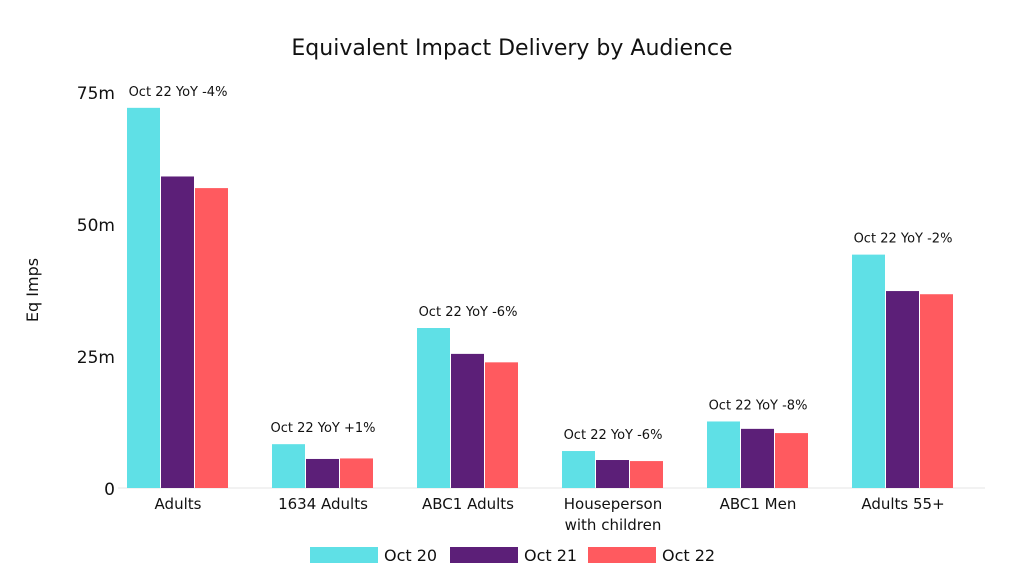  I want to click on x-tick-label: Adults 55+, so click(902, 504).